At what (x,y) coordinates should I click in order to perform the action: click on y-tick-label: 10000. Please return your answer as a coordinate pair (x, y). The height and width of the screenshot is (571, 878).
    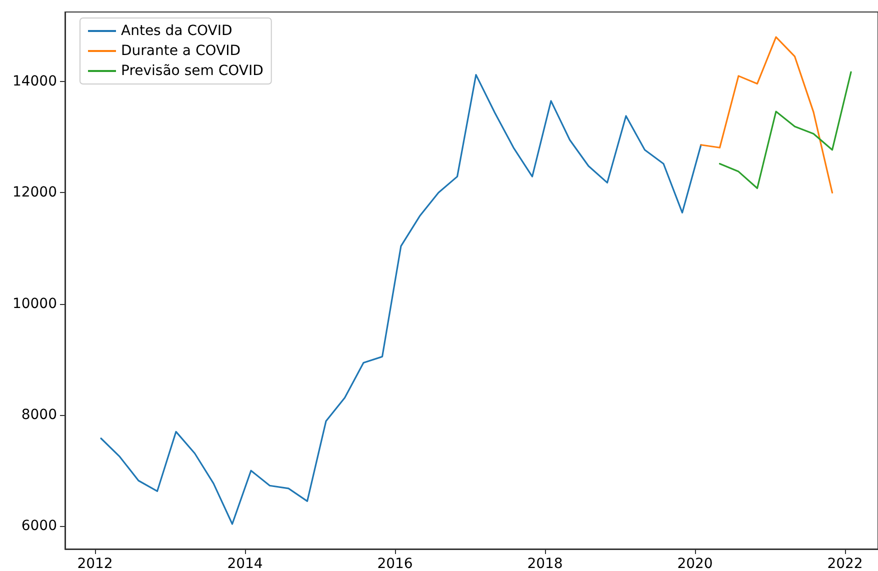
    Looking at the image, I should click on (34, 304).